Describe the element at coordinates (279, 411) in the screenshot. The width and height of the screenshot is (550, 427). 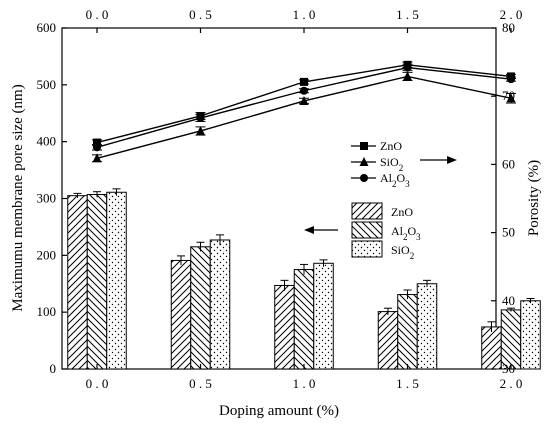
I see `x-axis-title: Doping amount (%)` at that location.